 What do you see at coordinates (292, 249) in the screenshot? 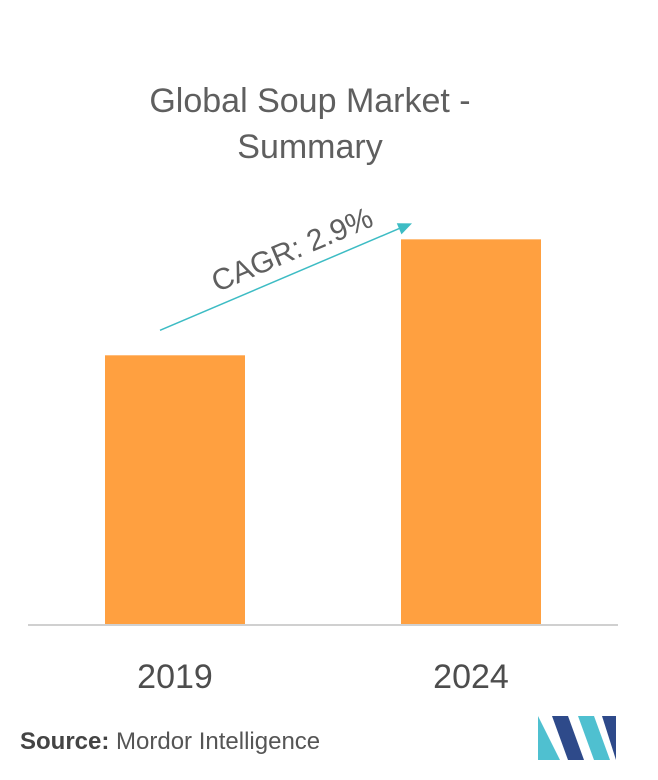
I see `cagr-label: CAGR: 2.9%` at bounding box center [292, 249].